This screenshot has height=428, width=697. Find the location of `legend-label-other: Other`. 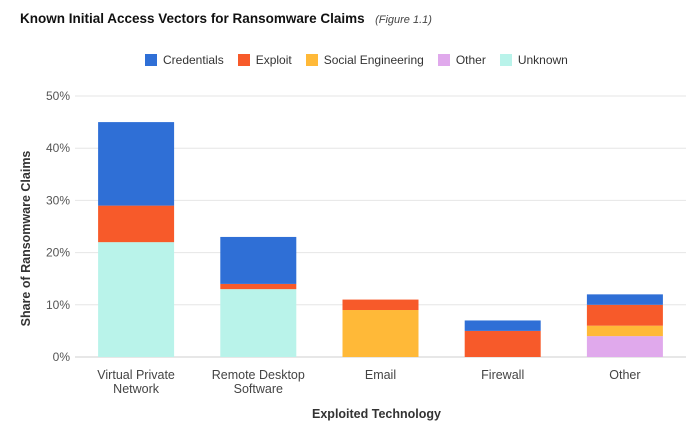

legend-label-other: Other is located at coordinates (470, 60).